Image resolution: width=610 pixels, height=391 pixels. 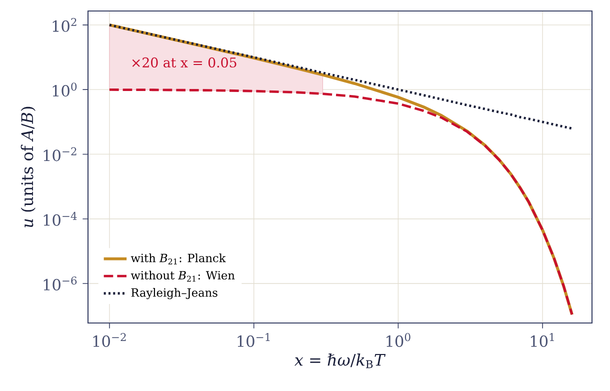 What do you see at coordinates (60, 283) in the screenshot?
I see `y-tick-label: 10$^{−6}$` at bounding box center [60, 283].